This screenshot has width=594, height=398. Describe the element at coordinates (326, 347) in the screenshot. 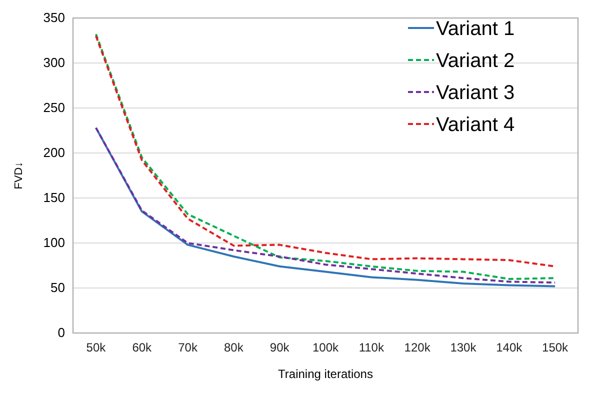

I see `x-tick-label: 100k` at that location.